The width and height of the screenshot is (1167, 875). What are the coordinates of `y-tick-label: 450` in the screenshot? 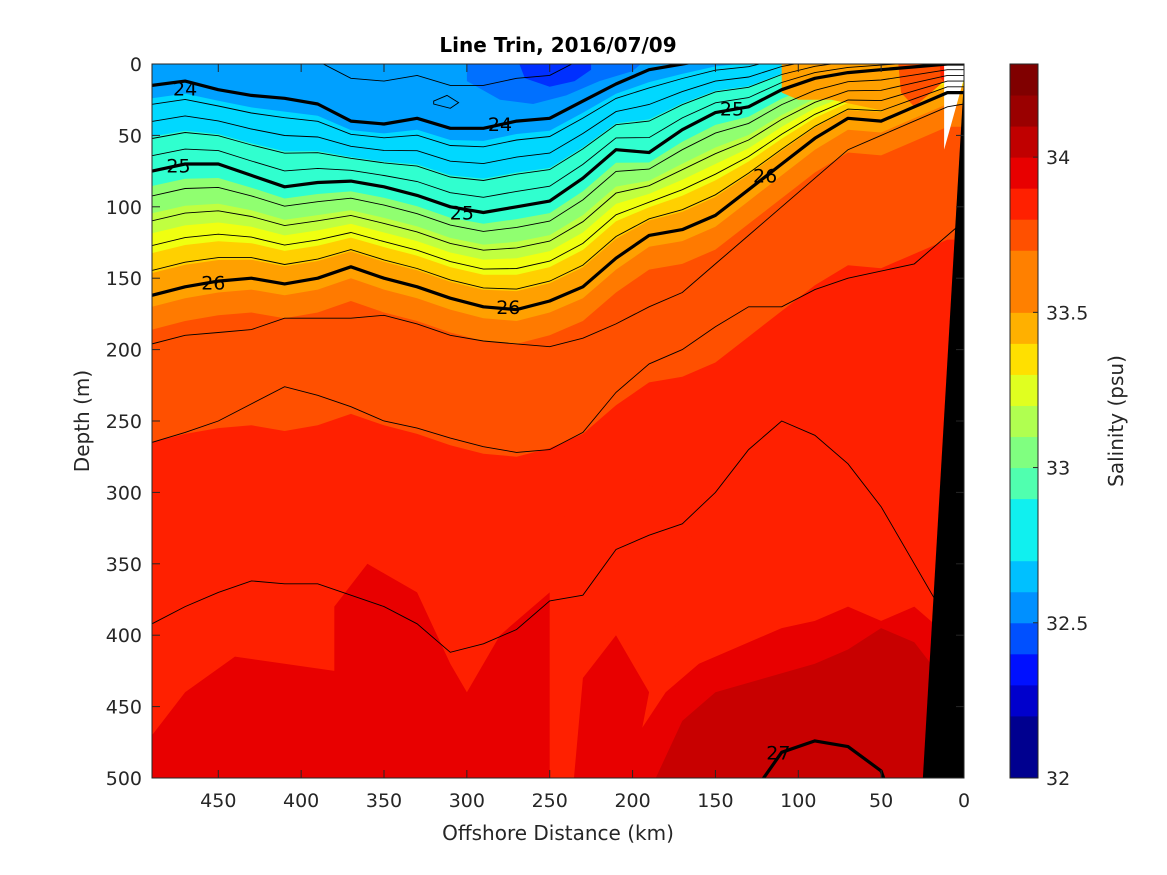 It's located at (124, 708).